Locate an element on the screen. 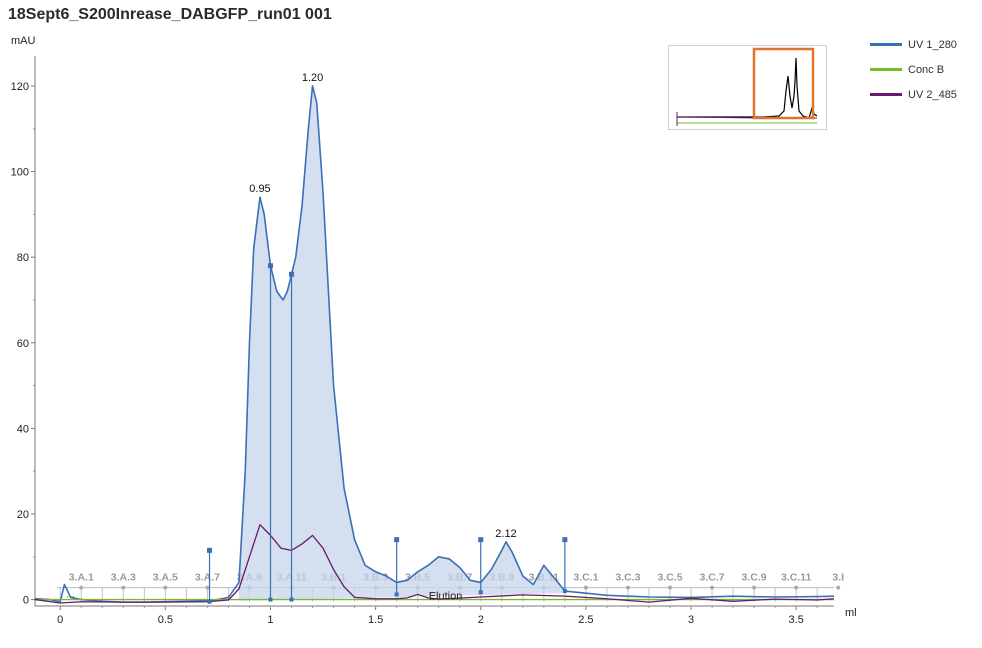  x-tick-label: 0 is located at coordinates (60, 620).